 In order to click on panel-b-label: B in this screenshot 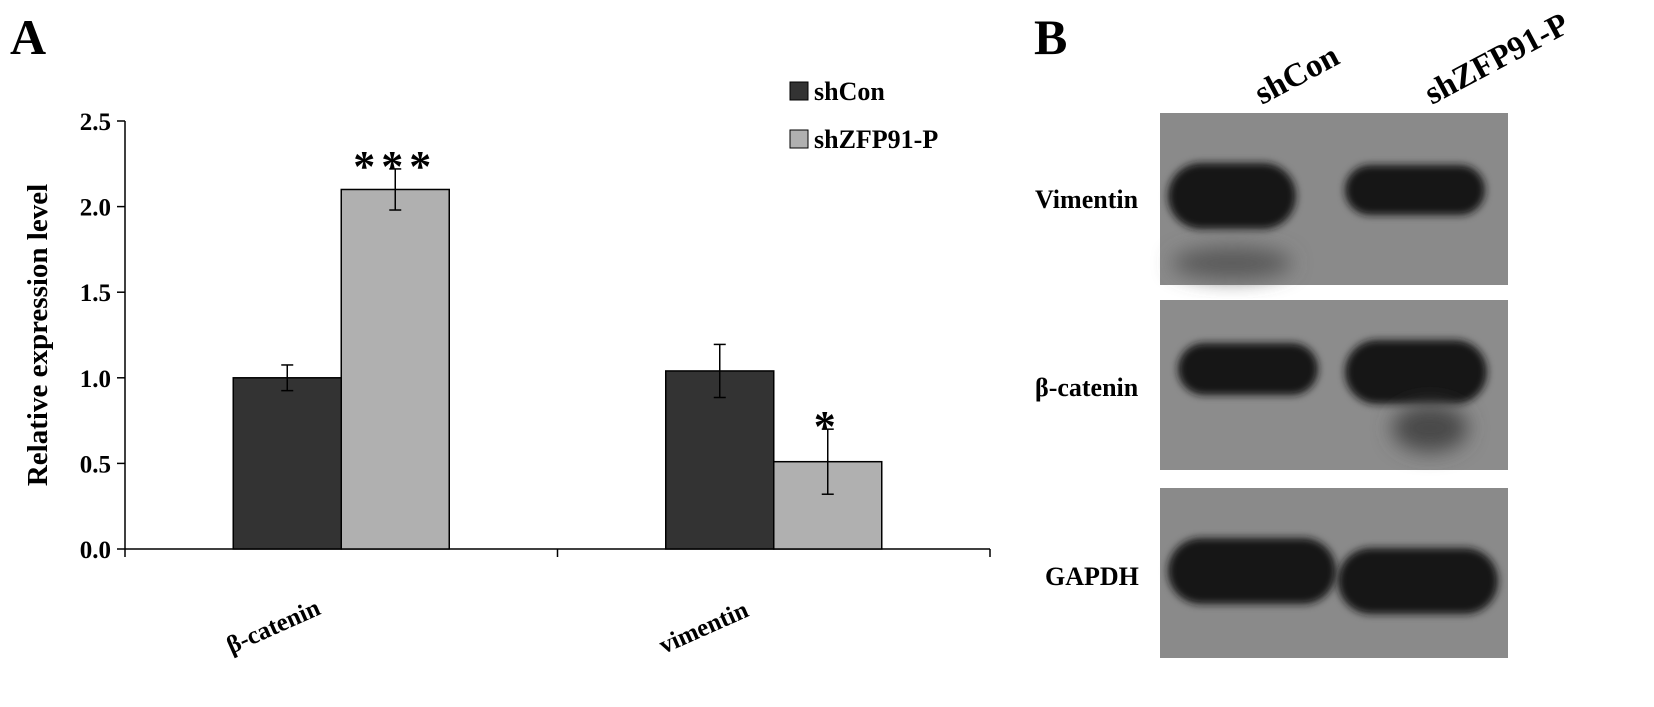, I will do `click(1051, 37)`.